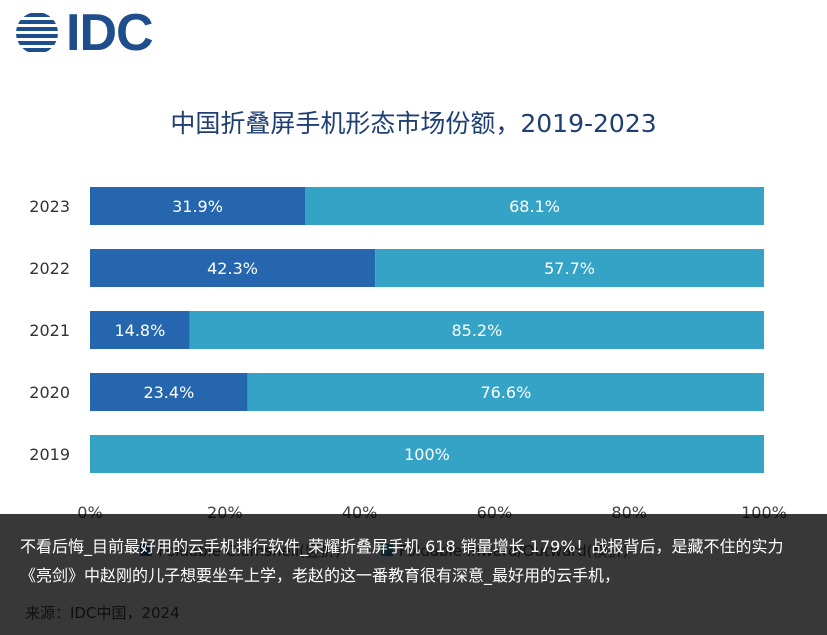 The image size is (827, 635). I want to click on data-label: 100%, so click(427, 454).